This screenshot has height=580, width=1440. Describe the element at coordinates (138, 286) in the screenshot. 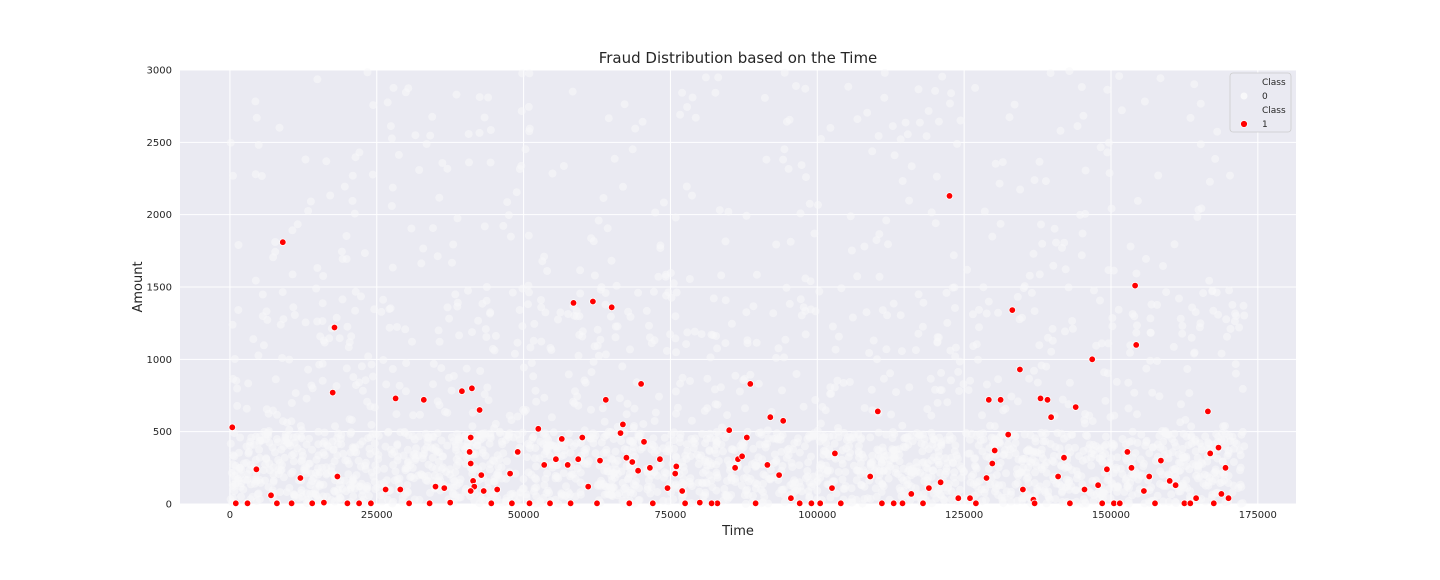

I see `y-axis-label: Amount` at that location.